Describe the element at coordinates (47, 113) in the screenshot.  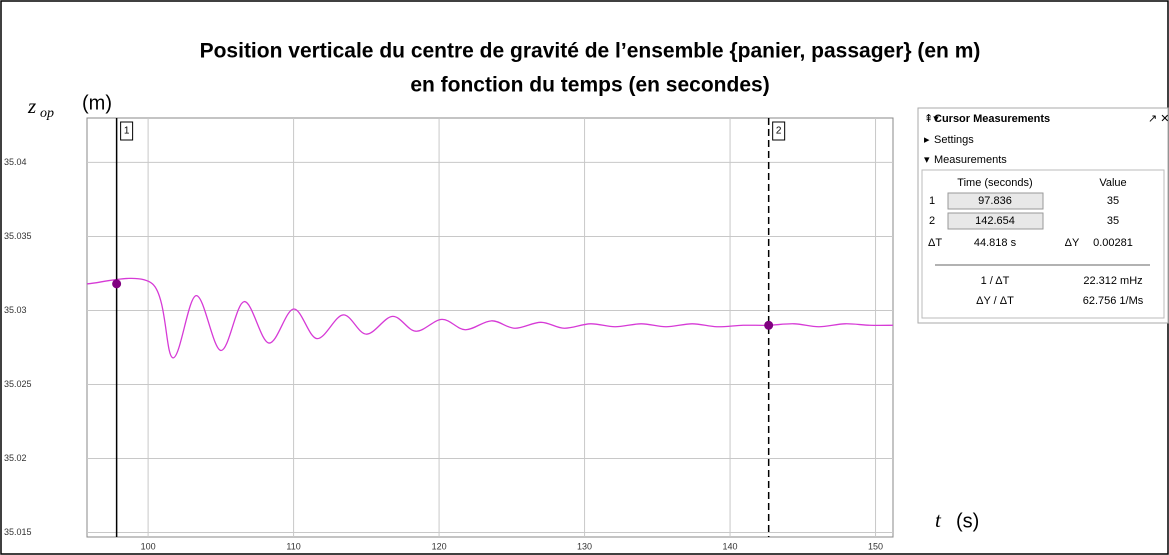
I see `y-label-sub: op` at that location.